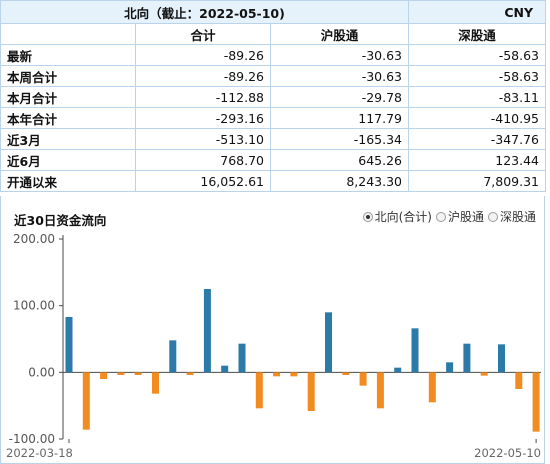  I want to click on cell-shenzhen: 7,809.31, so click(477, 181).